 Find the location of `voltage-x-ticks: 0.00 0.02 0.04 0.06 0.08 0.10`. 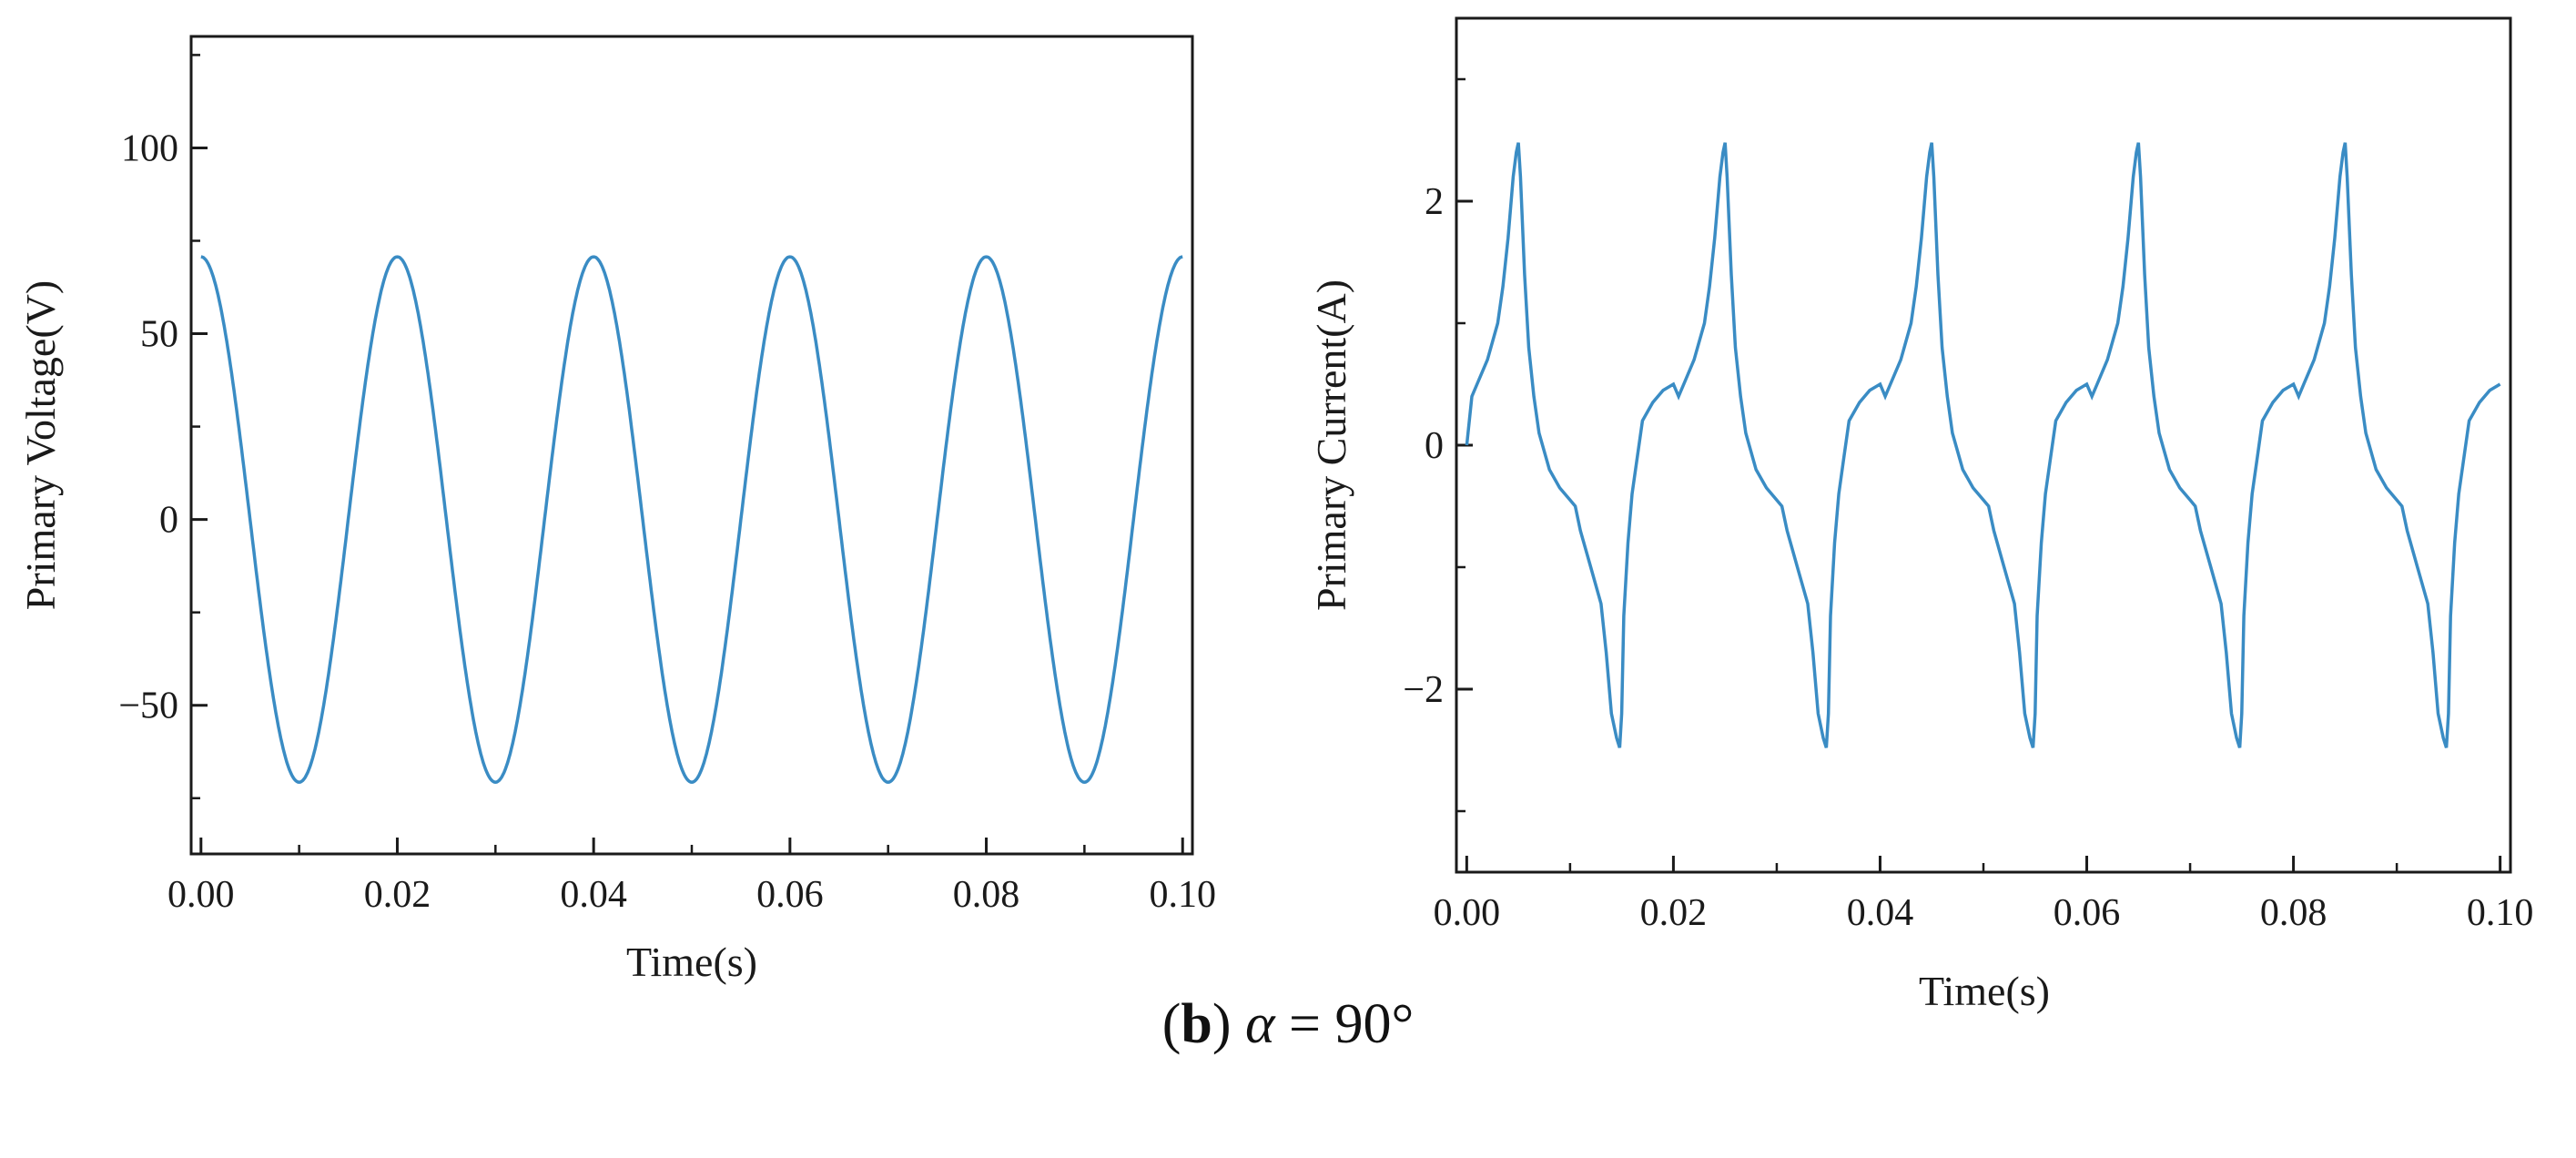

voltage-x-ticks: 0.00 0.02 0.04 0.06 0.08 0.10 is located at coordinates (691, 877).